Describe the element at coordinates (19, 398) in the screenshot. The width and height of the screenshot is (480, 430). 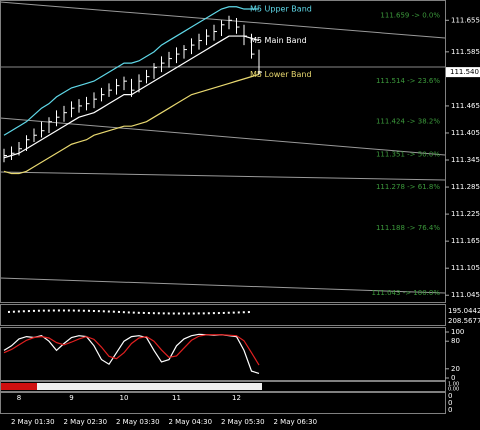
I see `x-upper-label: 8` at that location.